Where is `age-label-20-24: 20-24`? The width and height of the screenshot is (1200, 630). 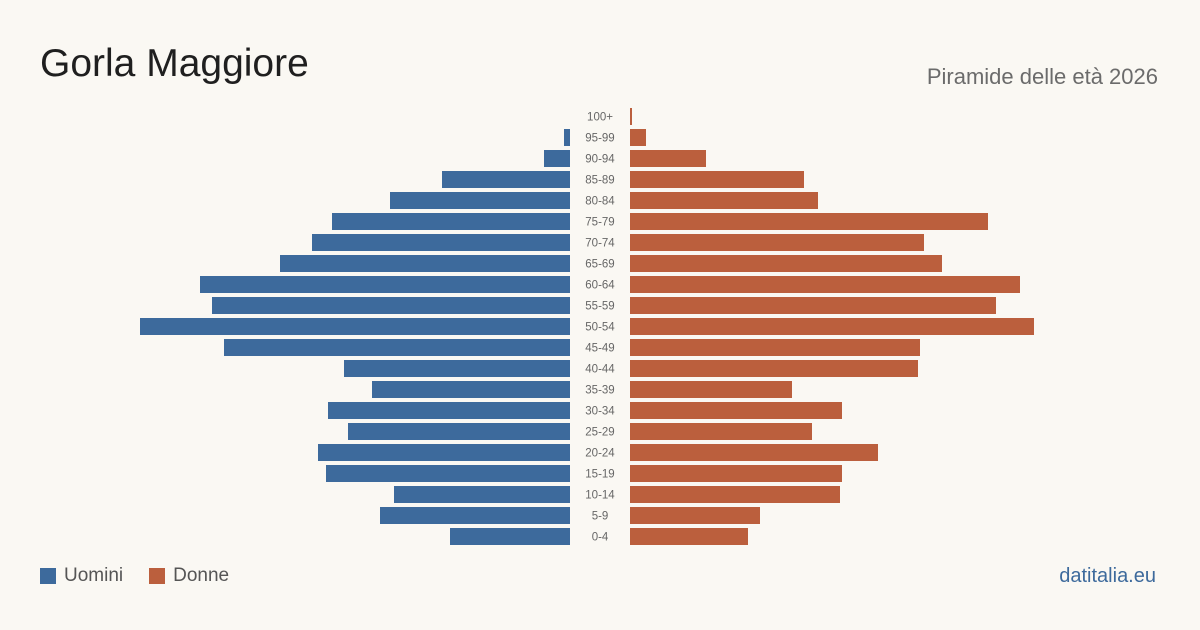
age-label-20-24: 20-24 is located at coordinates (600, 454).